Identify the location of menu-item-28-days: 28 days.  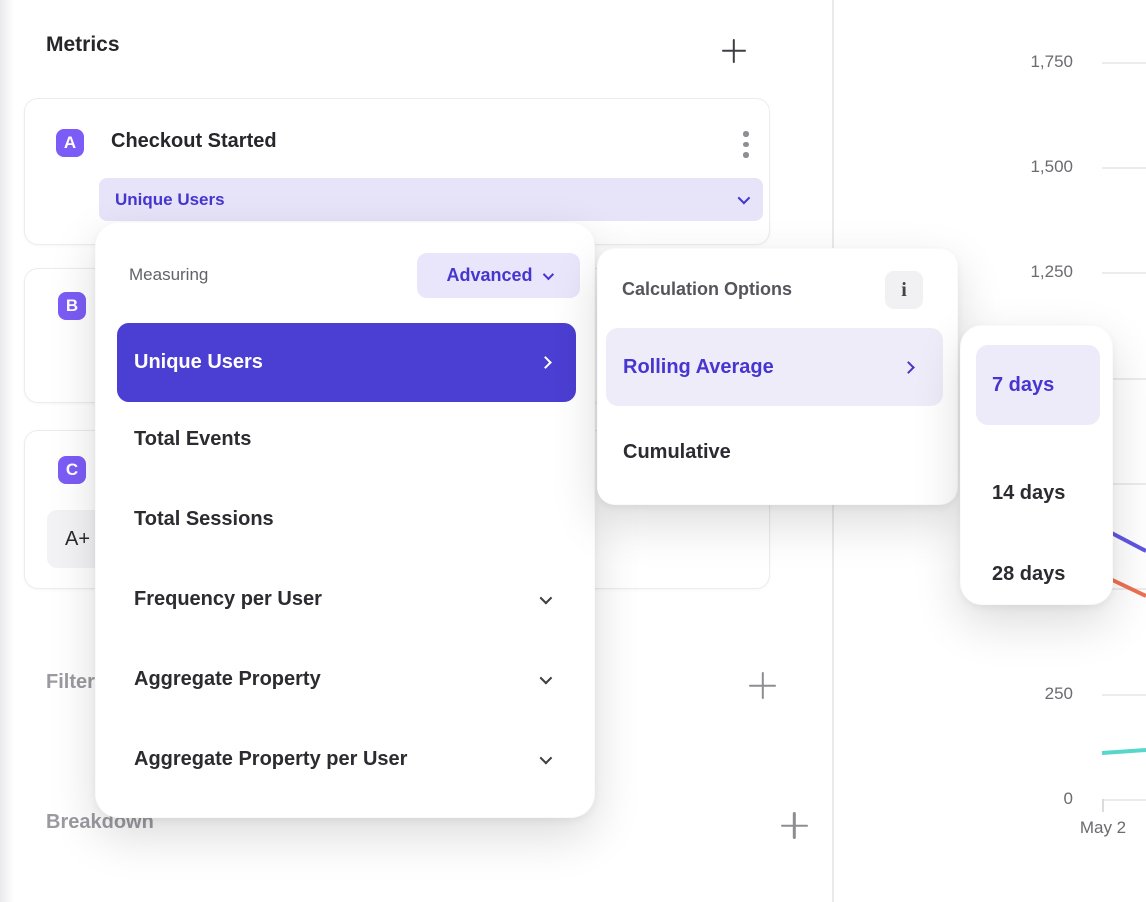
(1047, 574).